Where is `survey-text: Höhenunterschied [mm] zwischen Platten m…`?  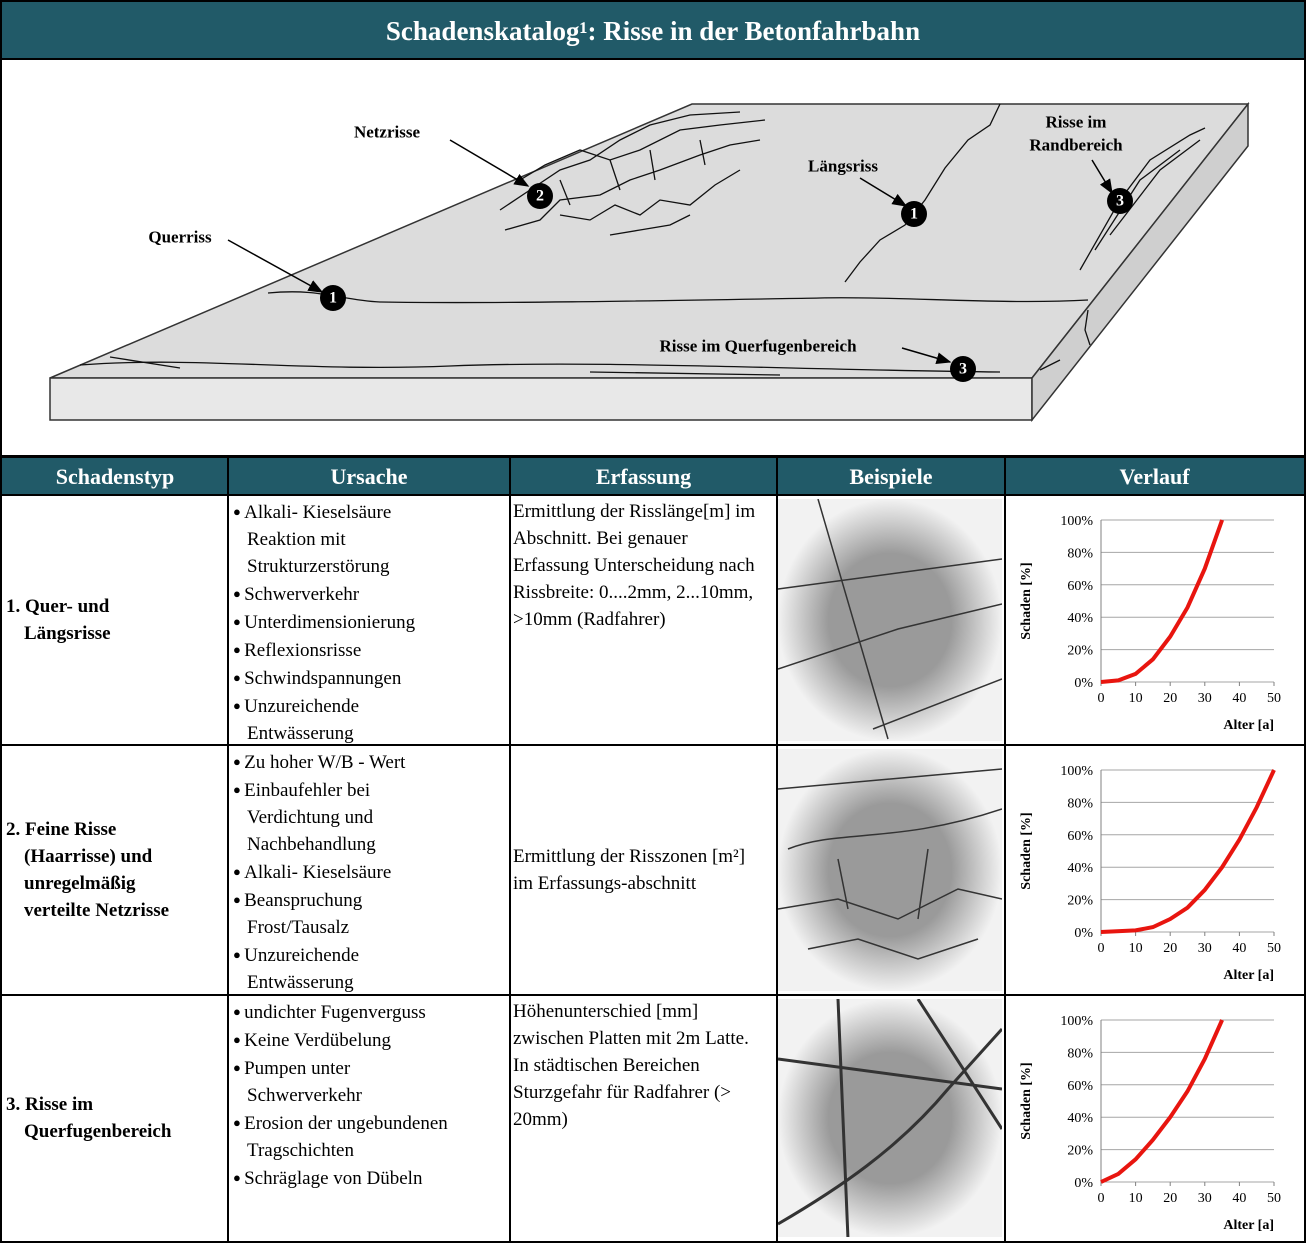
survey-text: Höhenunterschied [mm] zwischen Platten m… is located at coordinates (631, 1065).